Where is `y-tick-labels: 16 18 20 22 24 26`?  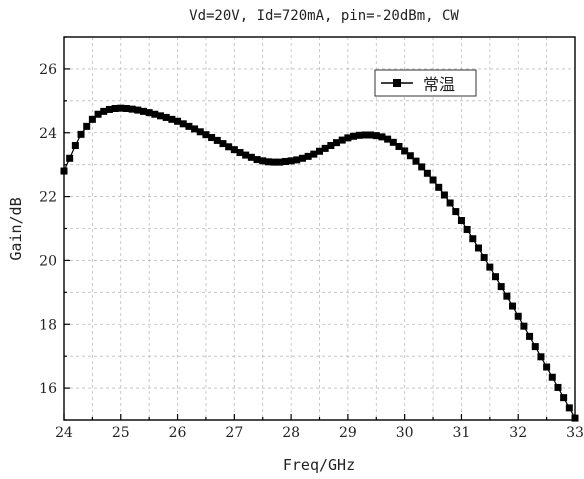
y-tick-labels: 16 18 20 22 24 26 is located at coordinates (48, 229).